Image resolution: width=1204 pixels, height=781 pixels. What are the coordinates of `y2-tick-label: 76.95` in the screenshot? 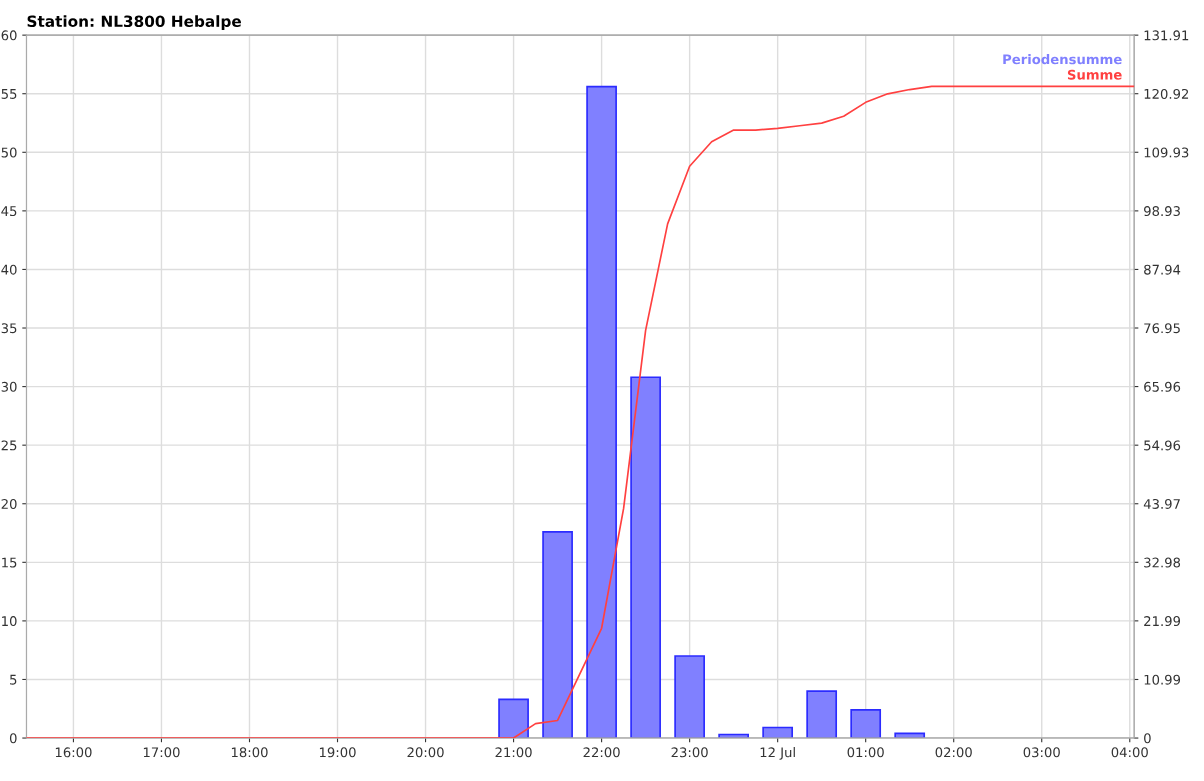 It's located at (1162, 328).